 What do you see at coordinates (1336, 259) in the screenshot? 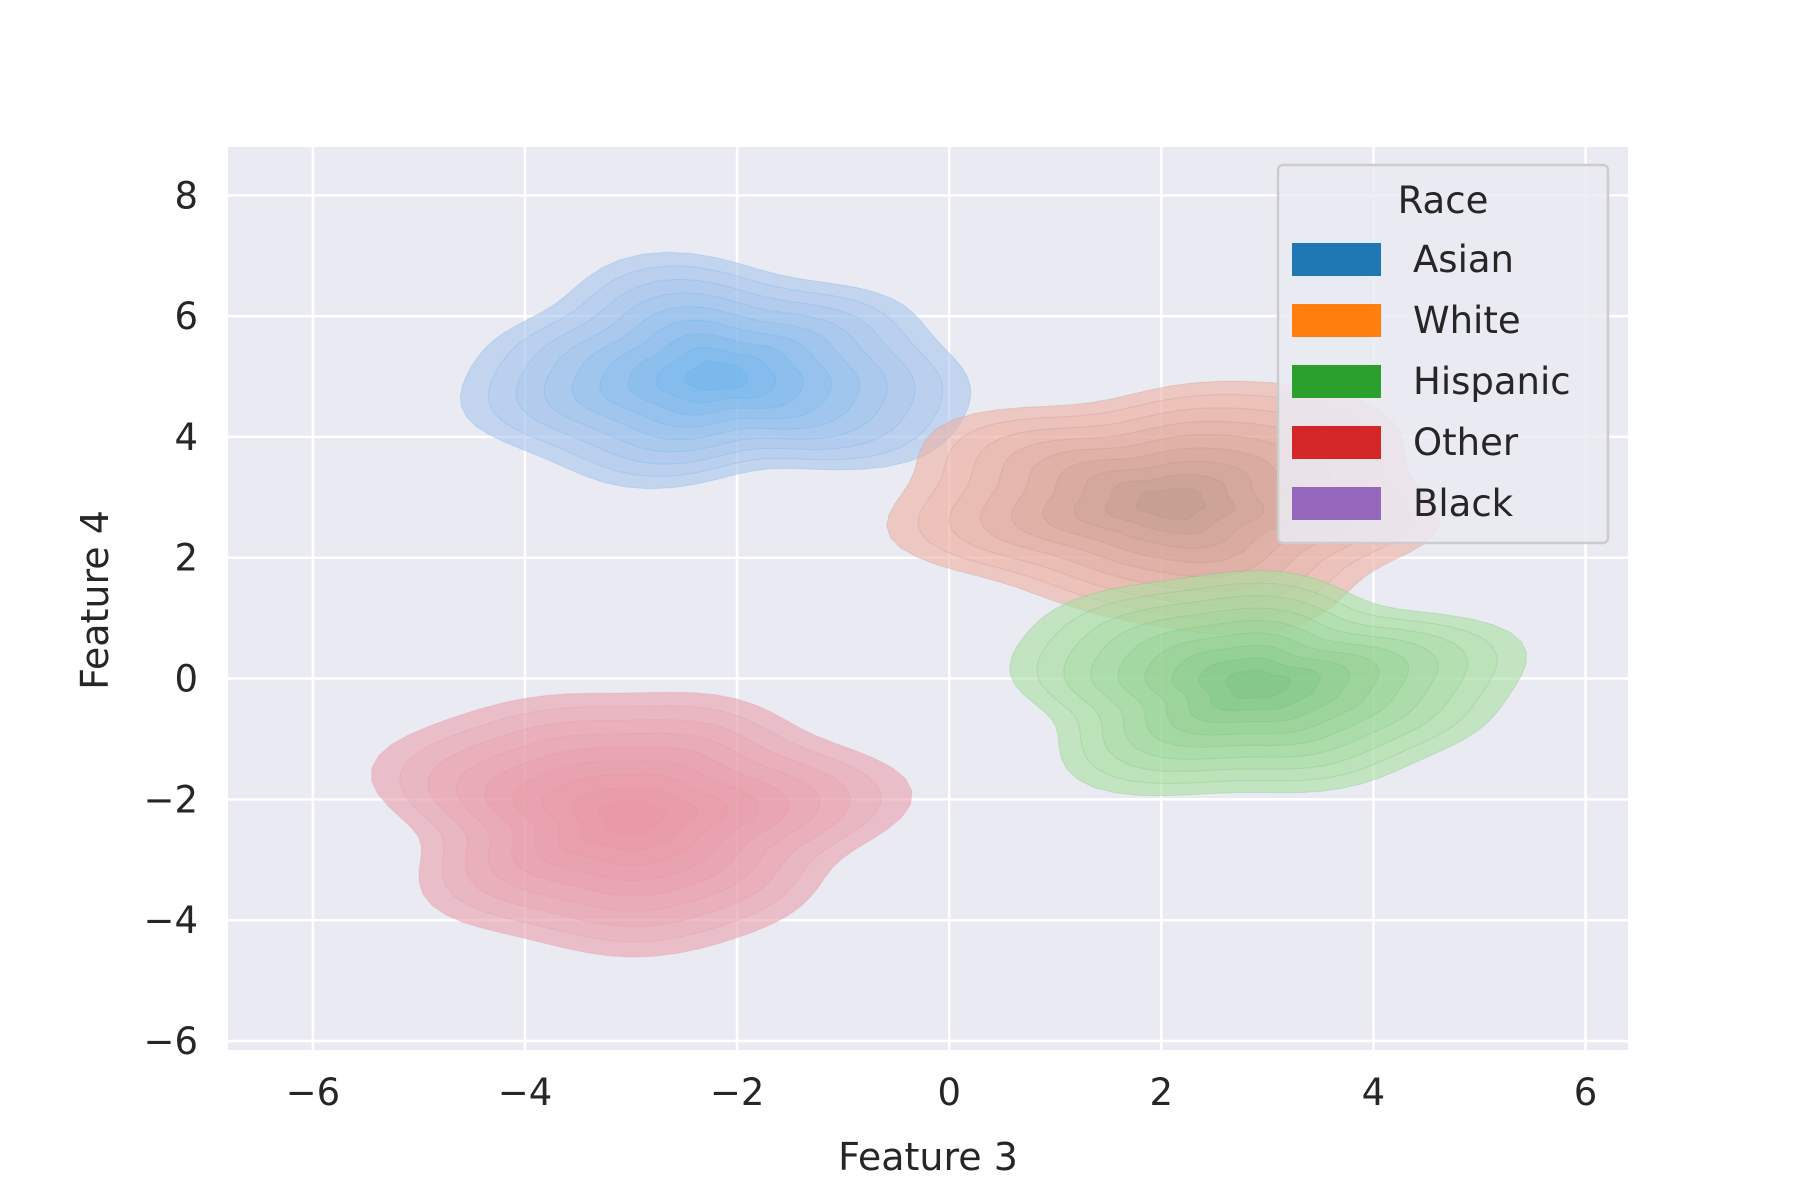
I see `legend-swatch-asian` at bounding box center [1336, 259].